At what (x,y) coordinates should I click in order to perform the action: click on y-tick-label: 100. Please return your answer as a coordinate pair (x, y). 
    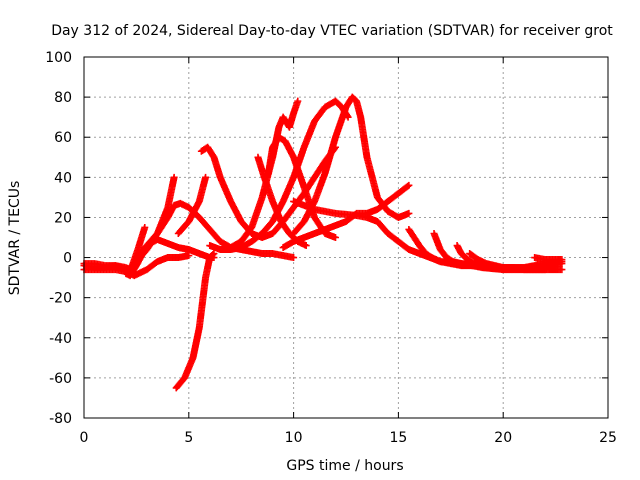
    Looking at the image, I should click on (58, 58).